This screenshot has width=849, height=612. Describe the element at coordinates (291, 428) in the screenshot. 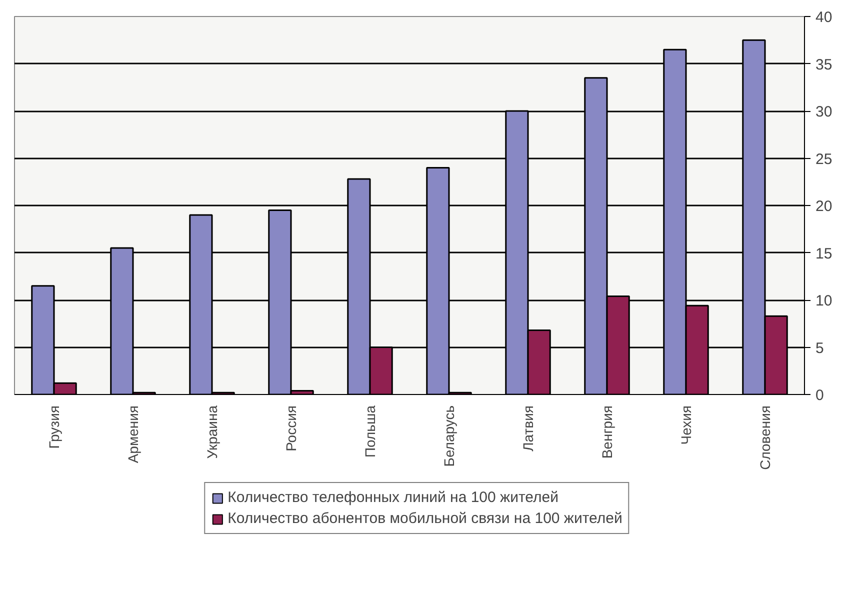

I see `x-tick-label: Россия` at that location.